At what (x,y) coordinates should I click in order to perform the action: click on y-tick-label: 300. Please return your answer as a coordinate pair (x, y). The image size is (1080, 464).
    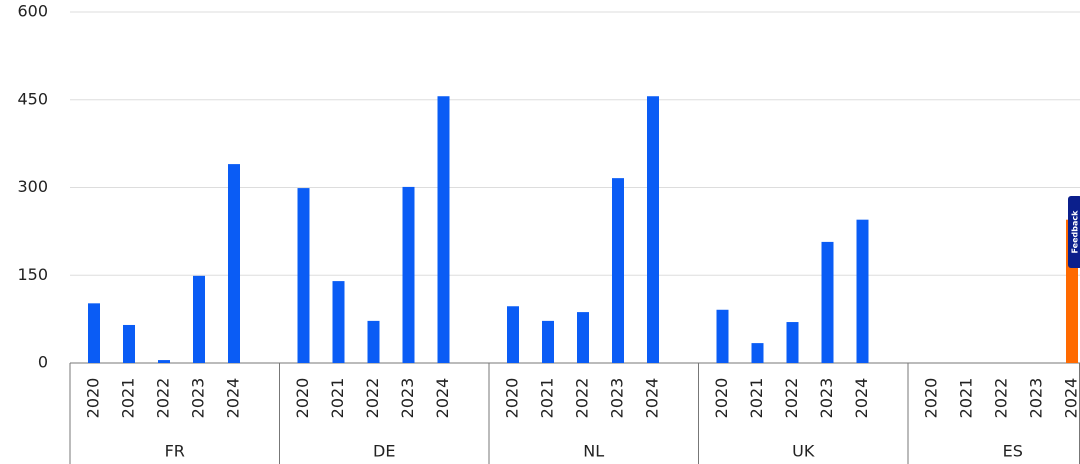
    Looking at the image, I should click on (32, 186).